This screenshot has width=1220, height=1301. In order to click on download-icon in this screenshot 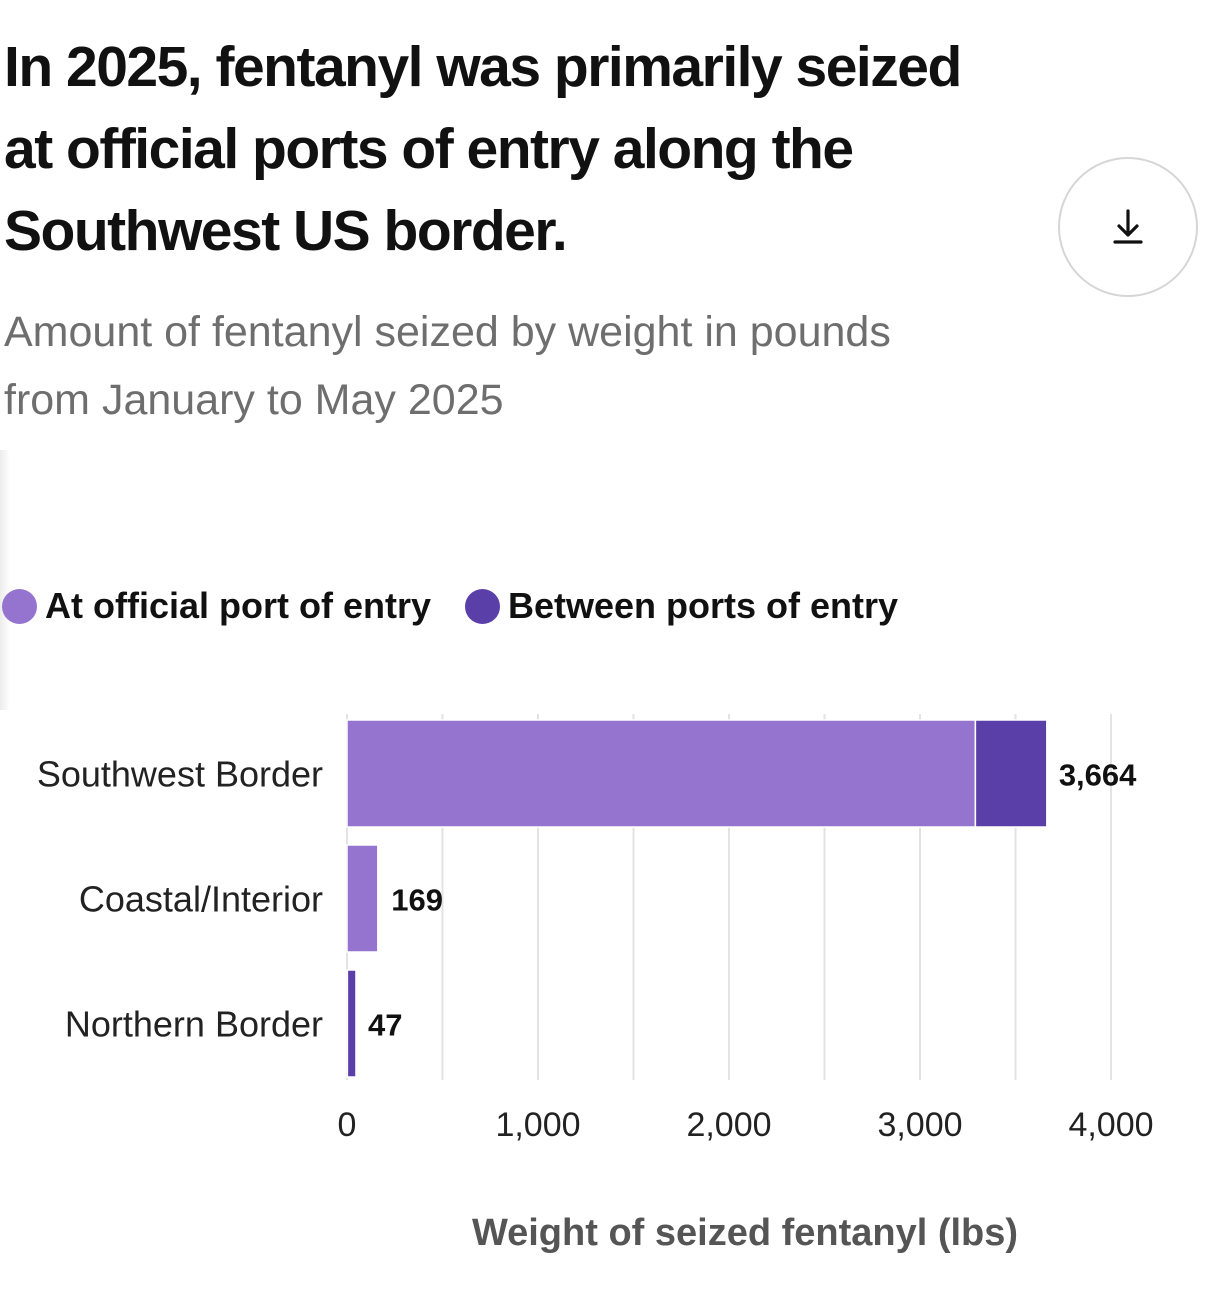, I will do `click(1128, 226)`.